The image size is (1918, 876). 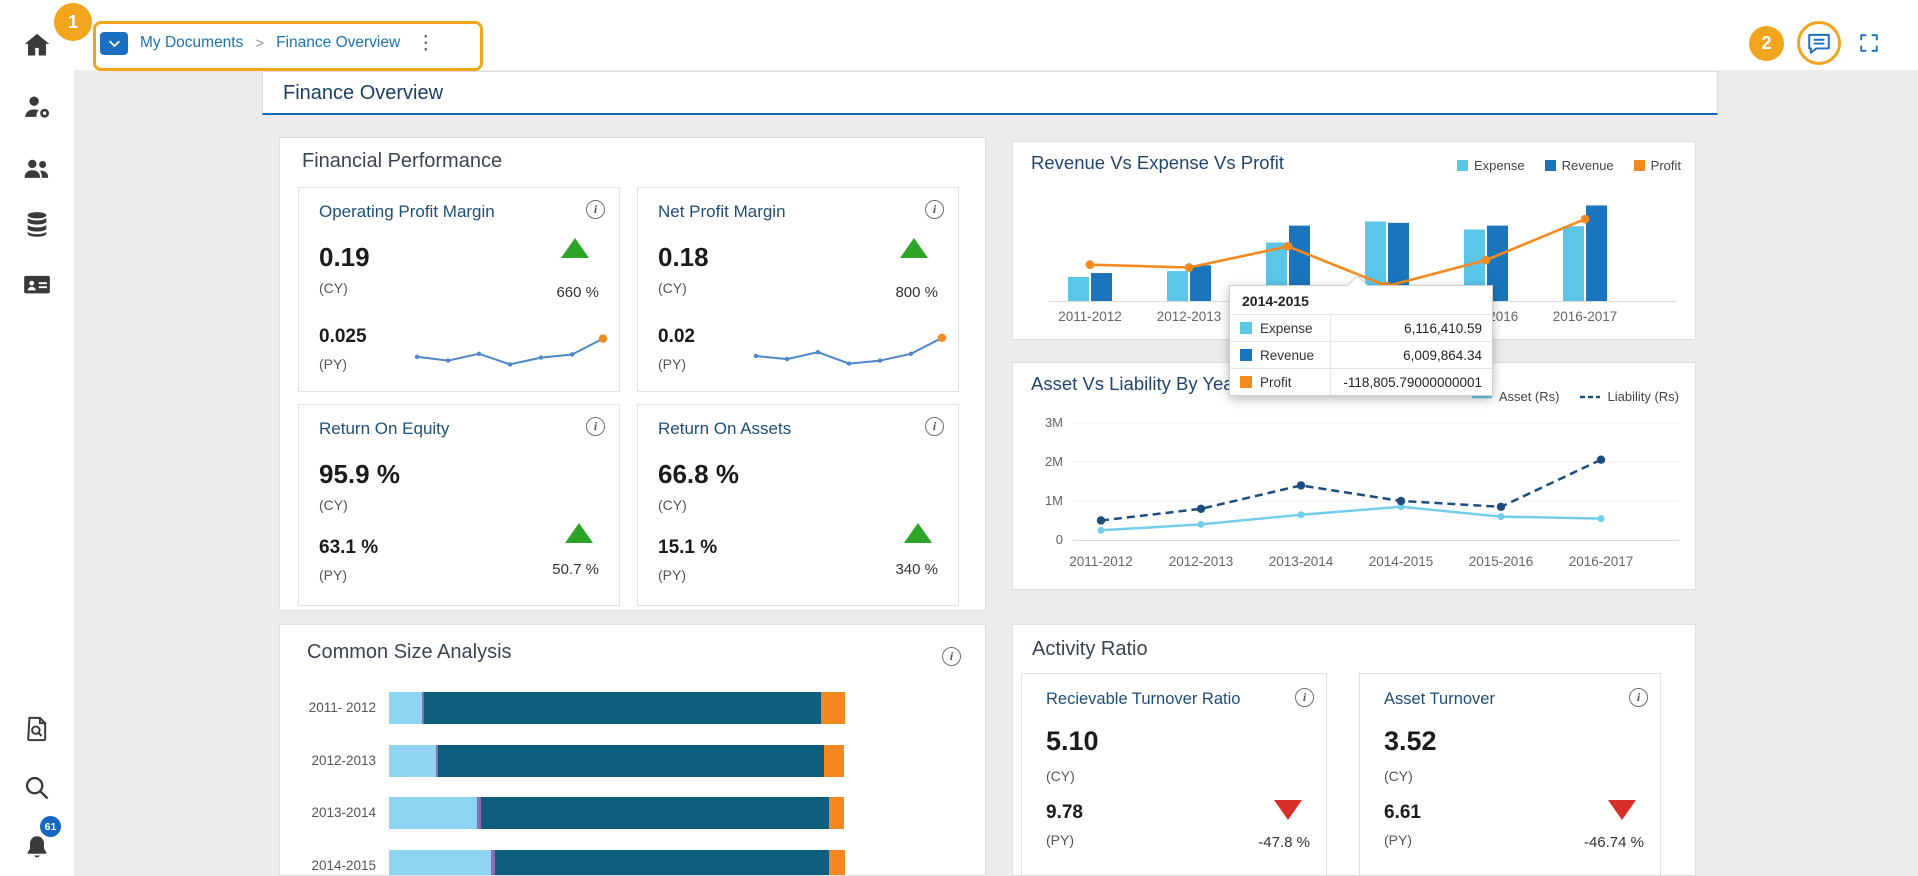 I want to click on users-icon, so click(x=36, y=168).